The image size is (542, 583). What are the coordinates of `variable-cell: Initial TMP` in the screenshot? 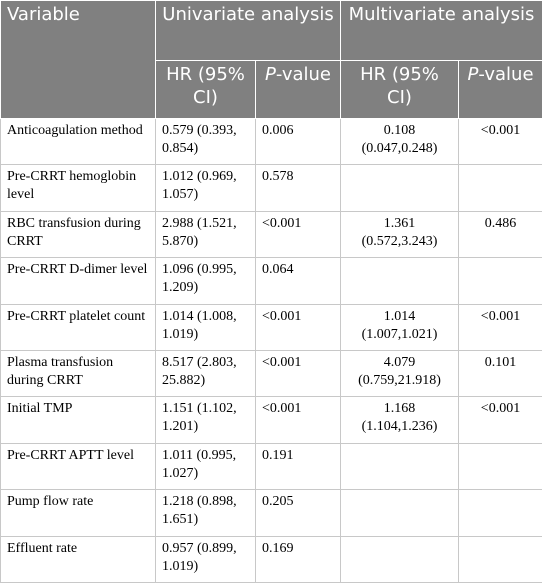 It's located at (78, 420).